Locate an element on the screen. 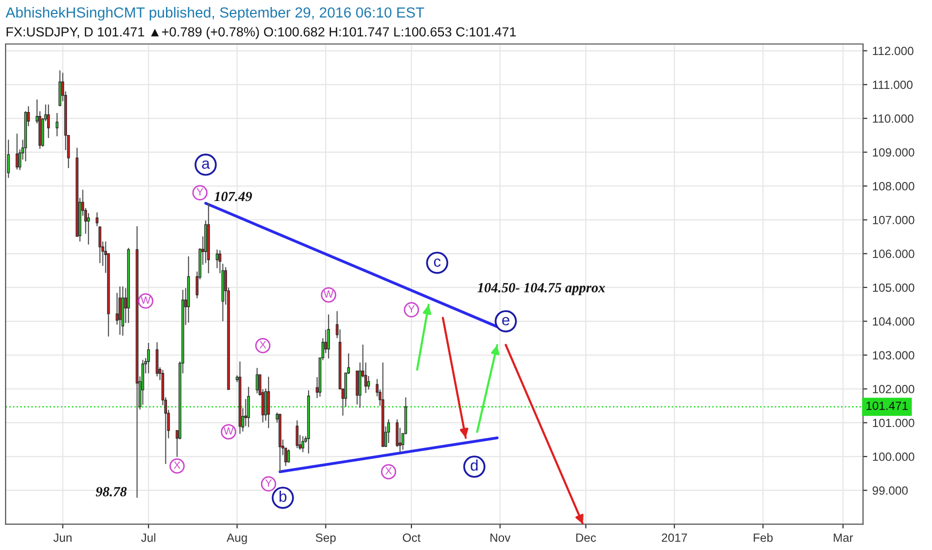 The width and height of the screenshot is (932, 550). y-tick-label: 109.000 is located at coordinates (893, 152).